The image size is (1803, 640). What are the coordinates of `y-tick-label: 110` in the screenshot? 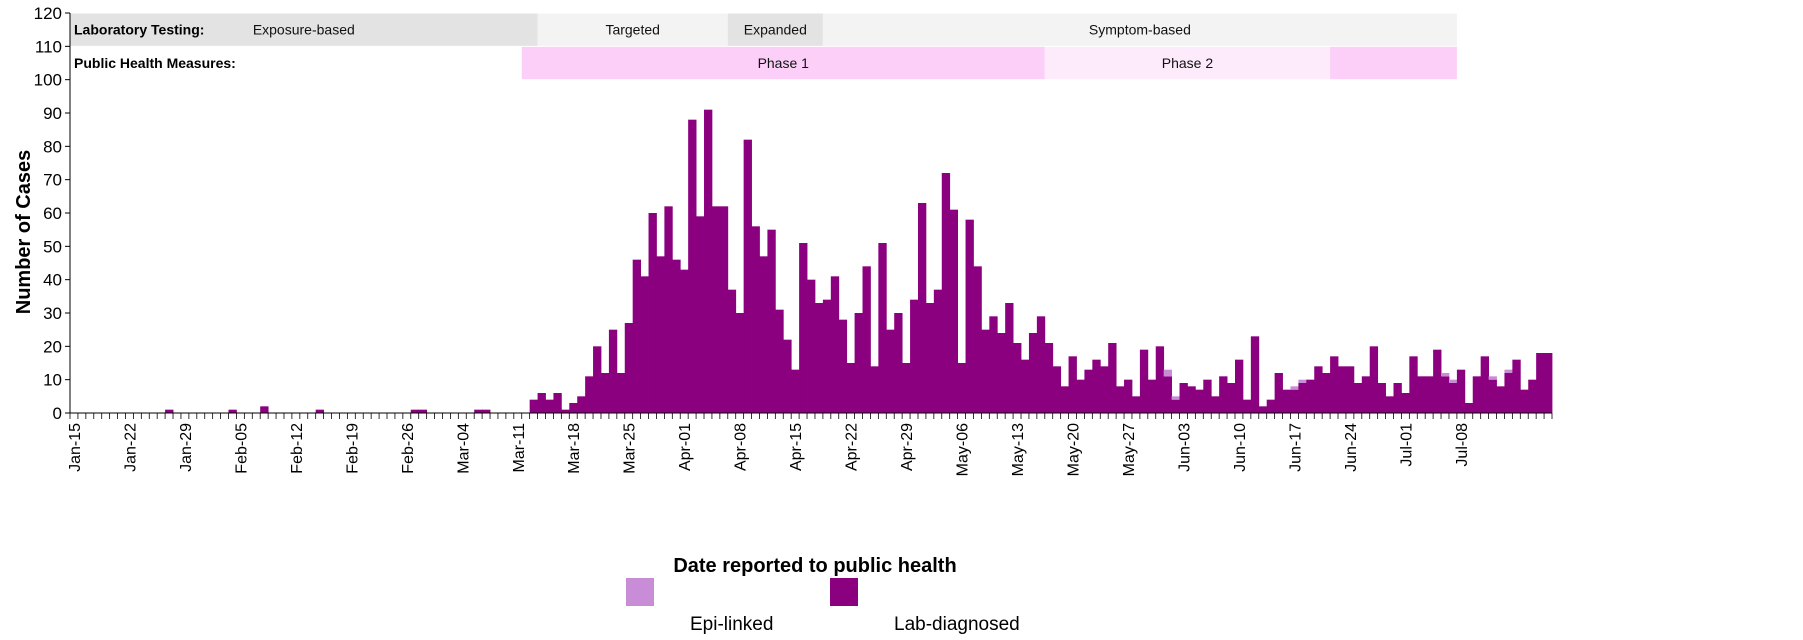 It's located at (48, 46).